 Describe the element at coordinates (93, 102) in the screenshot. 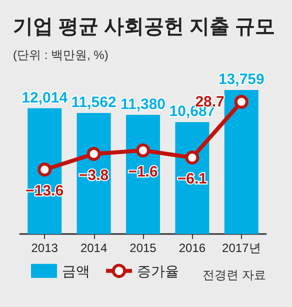

I see `data-label: 11,562` at that location.